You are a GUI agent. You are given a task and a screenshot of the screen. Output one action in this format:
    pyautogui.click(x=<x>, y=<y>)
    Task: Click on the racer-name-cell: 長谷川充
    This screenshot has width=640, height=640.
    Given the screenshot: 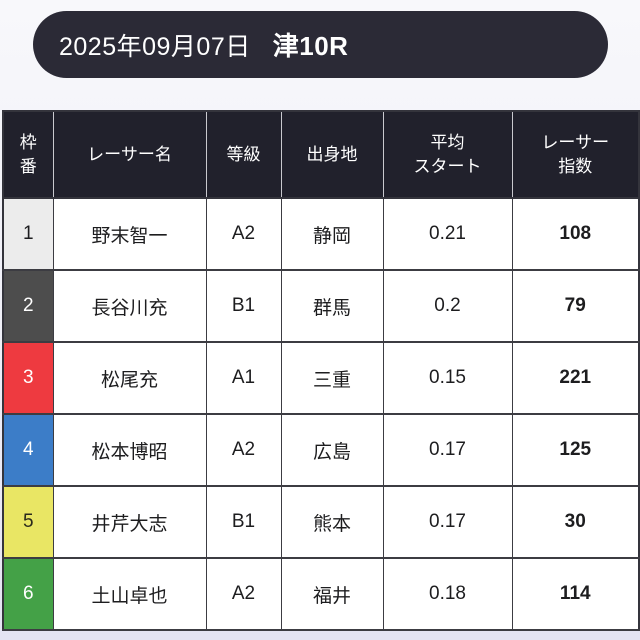 What is the action you would take?
    pyautogui.click(x=129, y=306)
    